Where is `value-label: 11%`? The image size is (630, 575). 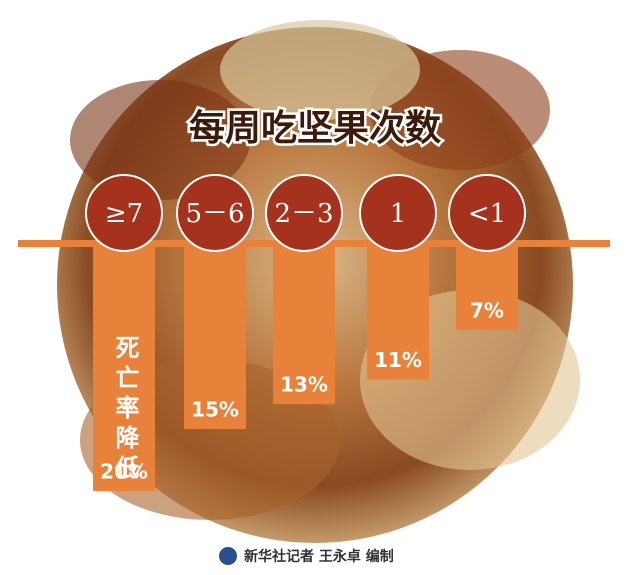
value-label: 11% is located at coordinates (398, 360).